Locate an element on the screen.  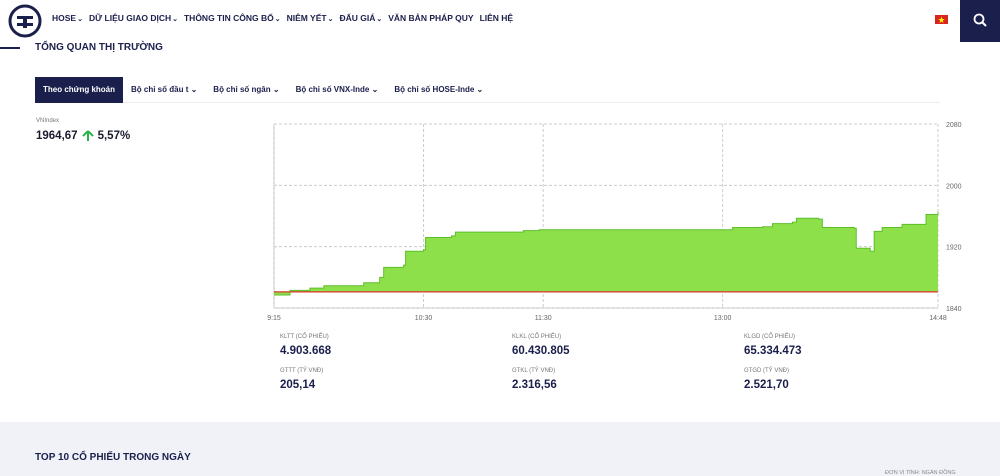
stat-value: 2.521,70 is located at coordinates (766, 385).